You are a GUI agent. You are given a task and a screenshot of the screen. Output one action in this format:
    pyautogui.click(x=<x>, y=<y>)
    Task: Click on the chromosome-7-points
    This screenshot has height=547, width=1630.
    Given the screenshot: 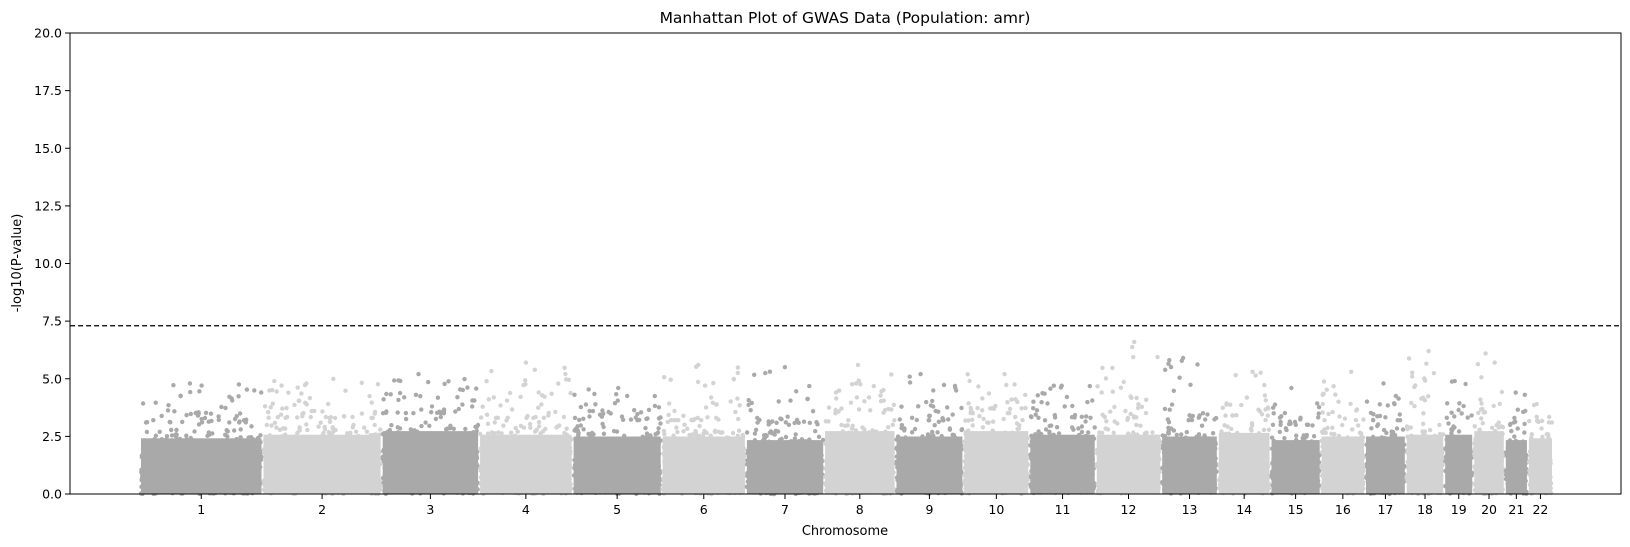 What is the action you would take?
    pyautogui.click(x=785, y=431)
    